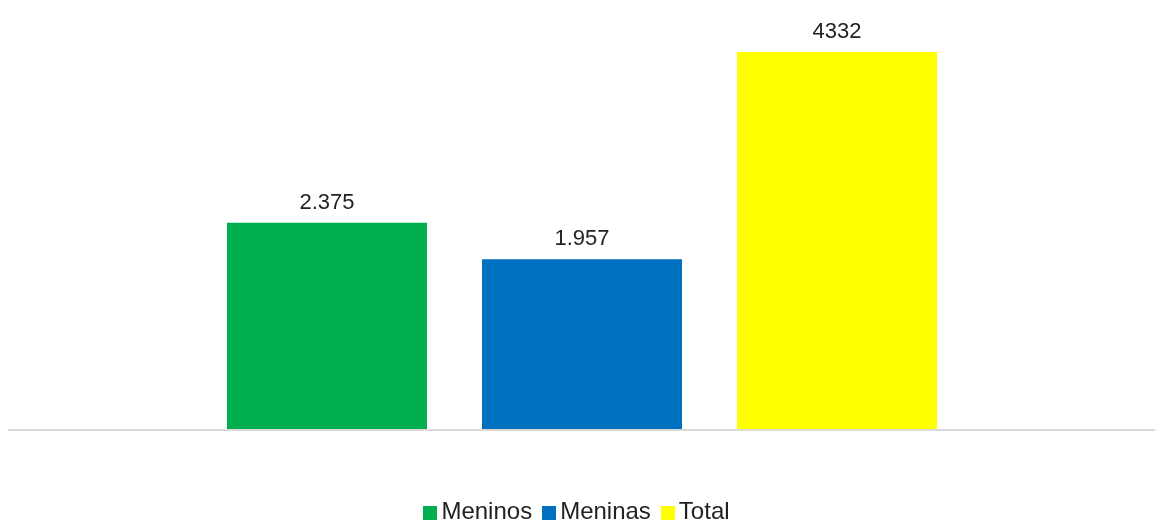  What do you see at coordinates (582, 238) in the screenshot?
I see `data-label: 1.957` at bounding box center [582, 238].